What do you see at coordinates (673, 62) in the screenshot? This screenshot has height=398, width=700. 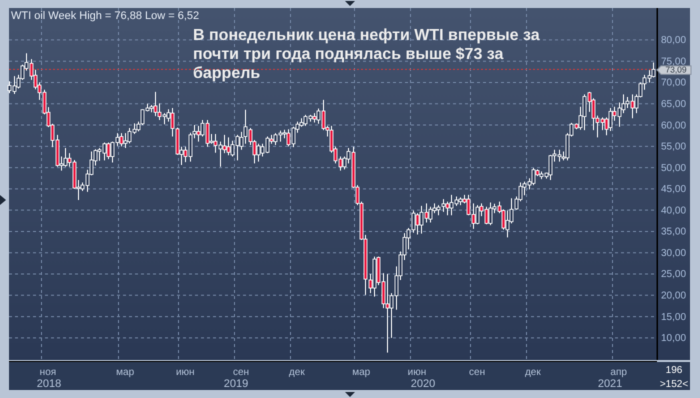 I see `y-tick-label: 75,00` at bounding box center [673, 62].